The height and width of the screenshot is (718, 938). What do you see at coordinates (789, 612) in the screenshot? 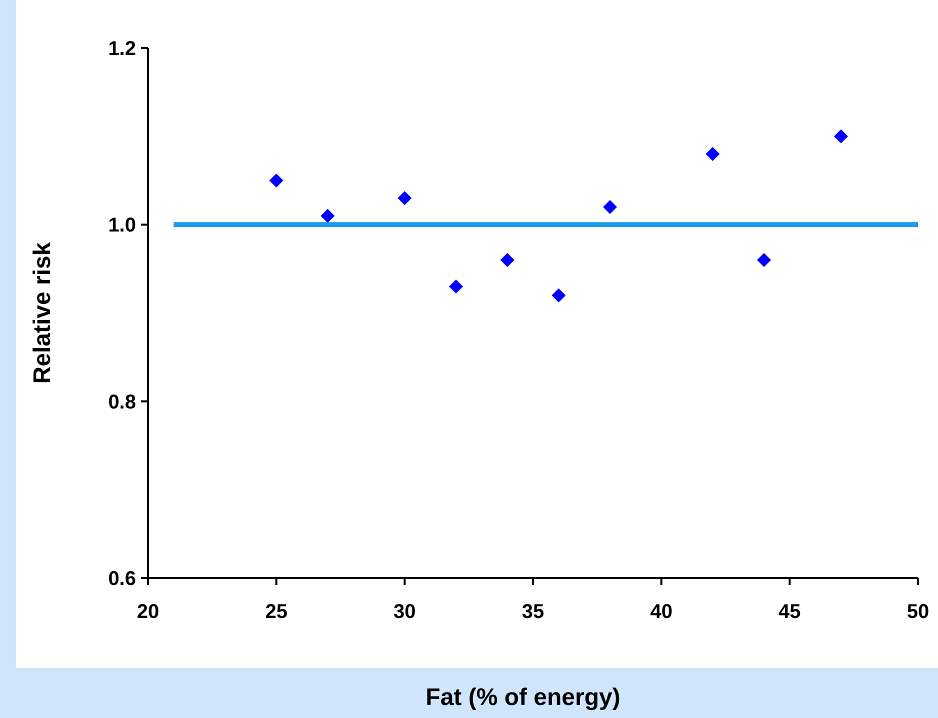
I see `x-tick-label: 45` at bounding box center [789, 612].